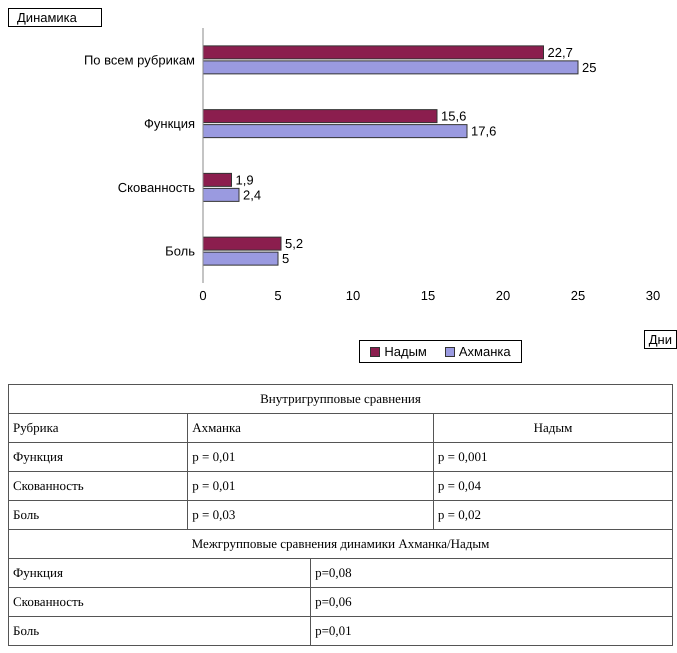 The width and height of the screenshot is (677, 653). What do you see at coordinates (491, 631) in the screenshot?
I see `text: p=0,01` at bounding box center [491, 631].